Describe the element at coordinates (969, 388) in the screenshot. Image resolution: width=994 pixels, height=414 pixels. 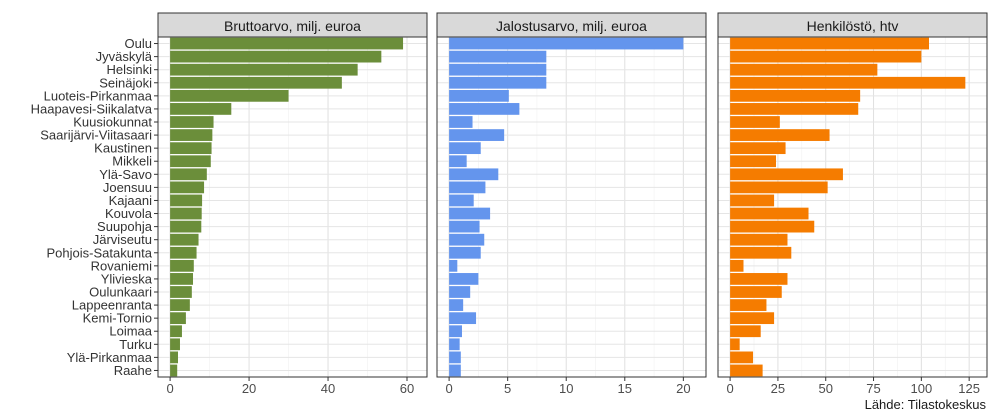
I see `x-tick-label: 125` at that location.